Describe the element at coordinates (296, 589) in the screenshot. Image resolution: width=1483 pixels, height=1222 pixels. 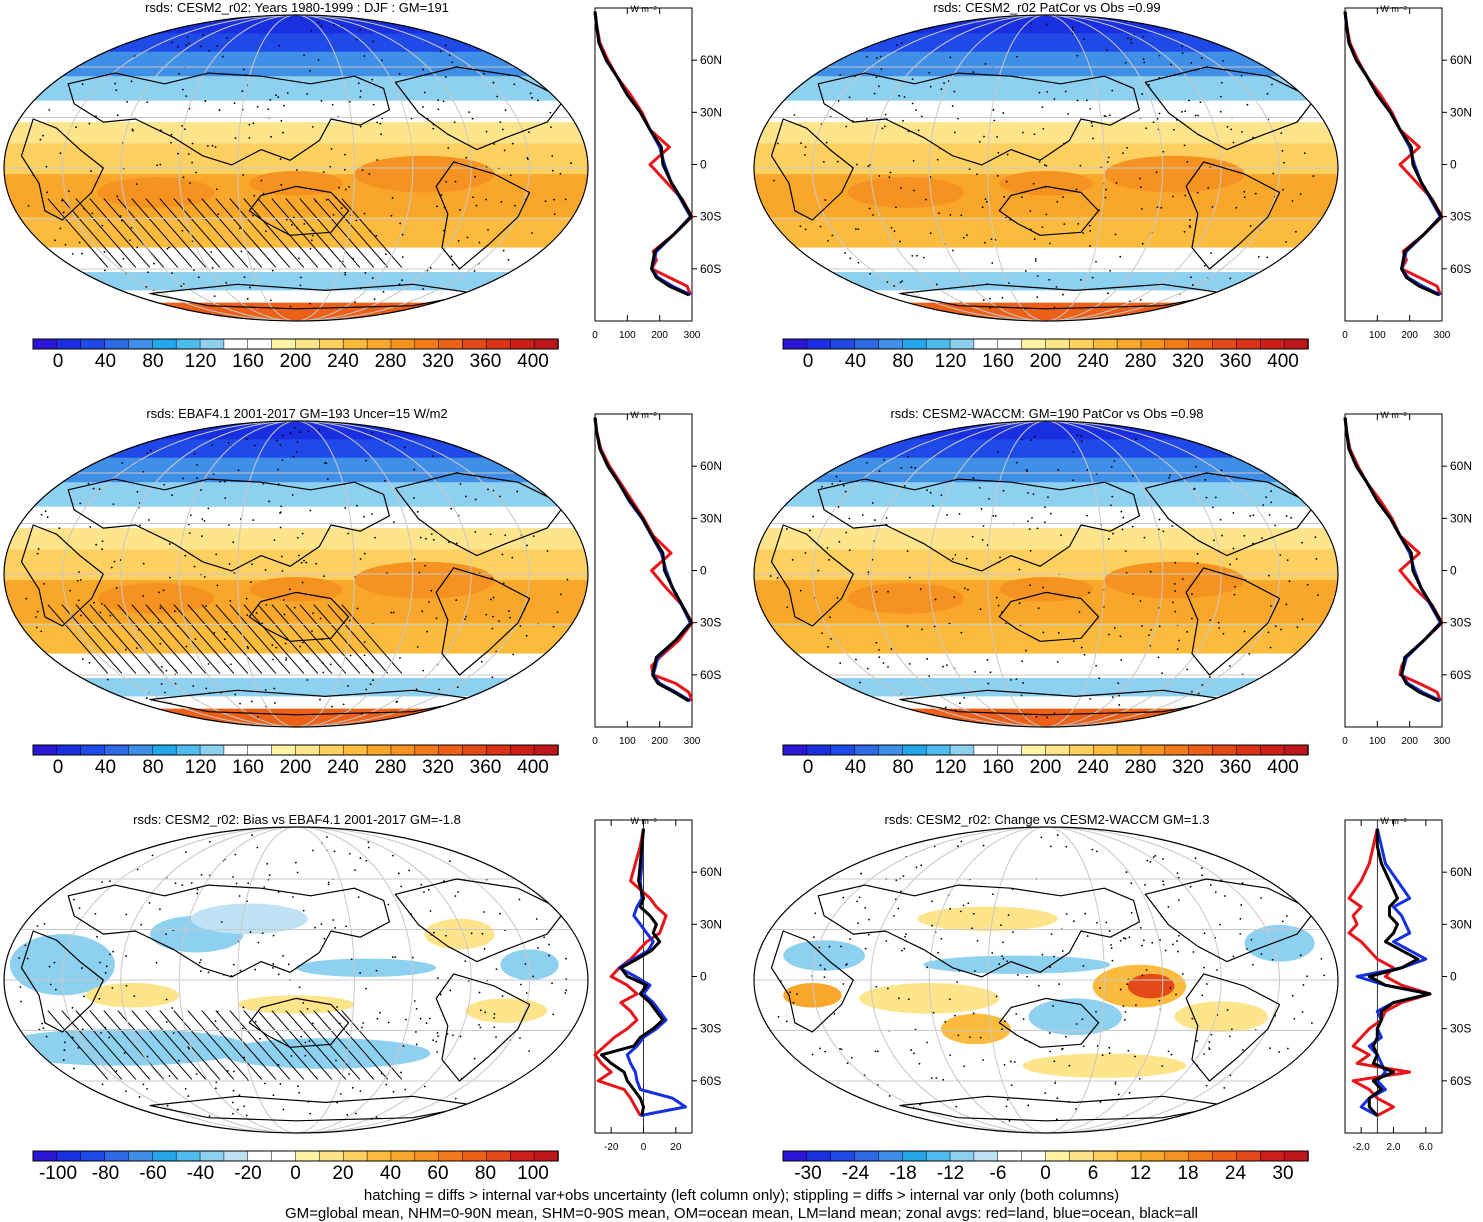
I see `map-maximum` at that location.